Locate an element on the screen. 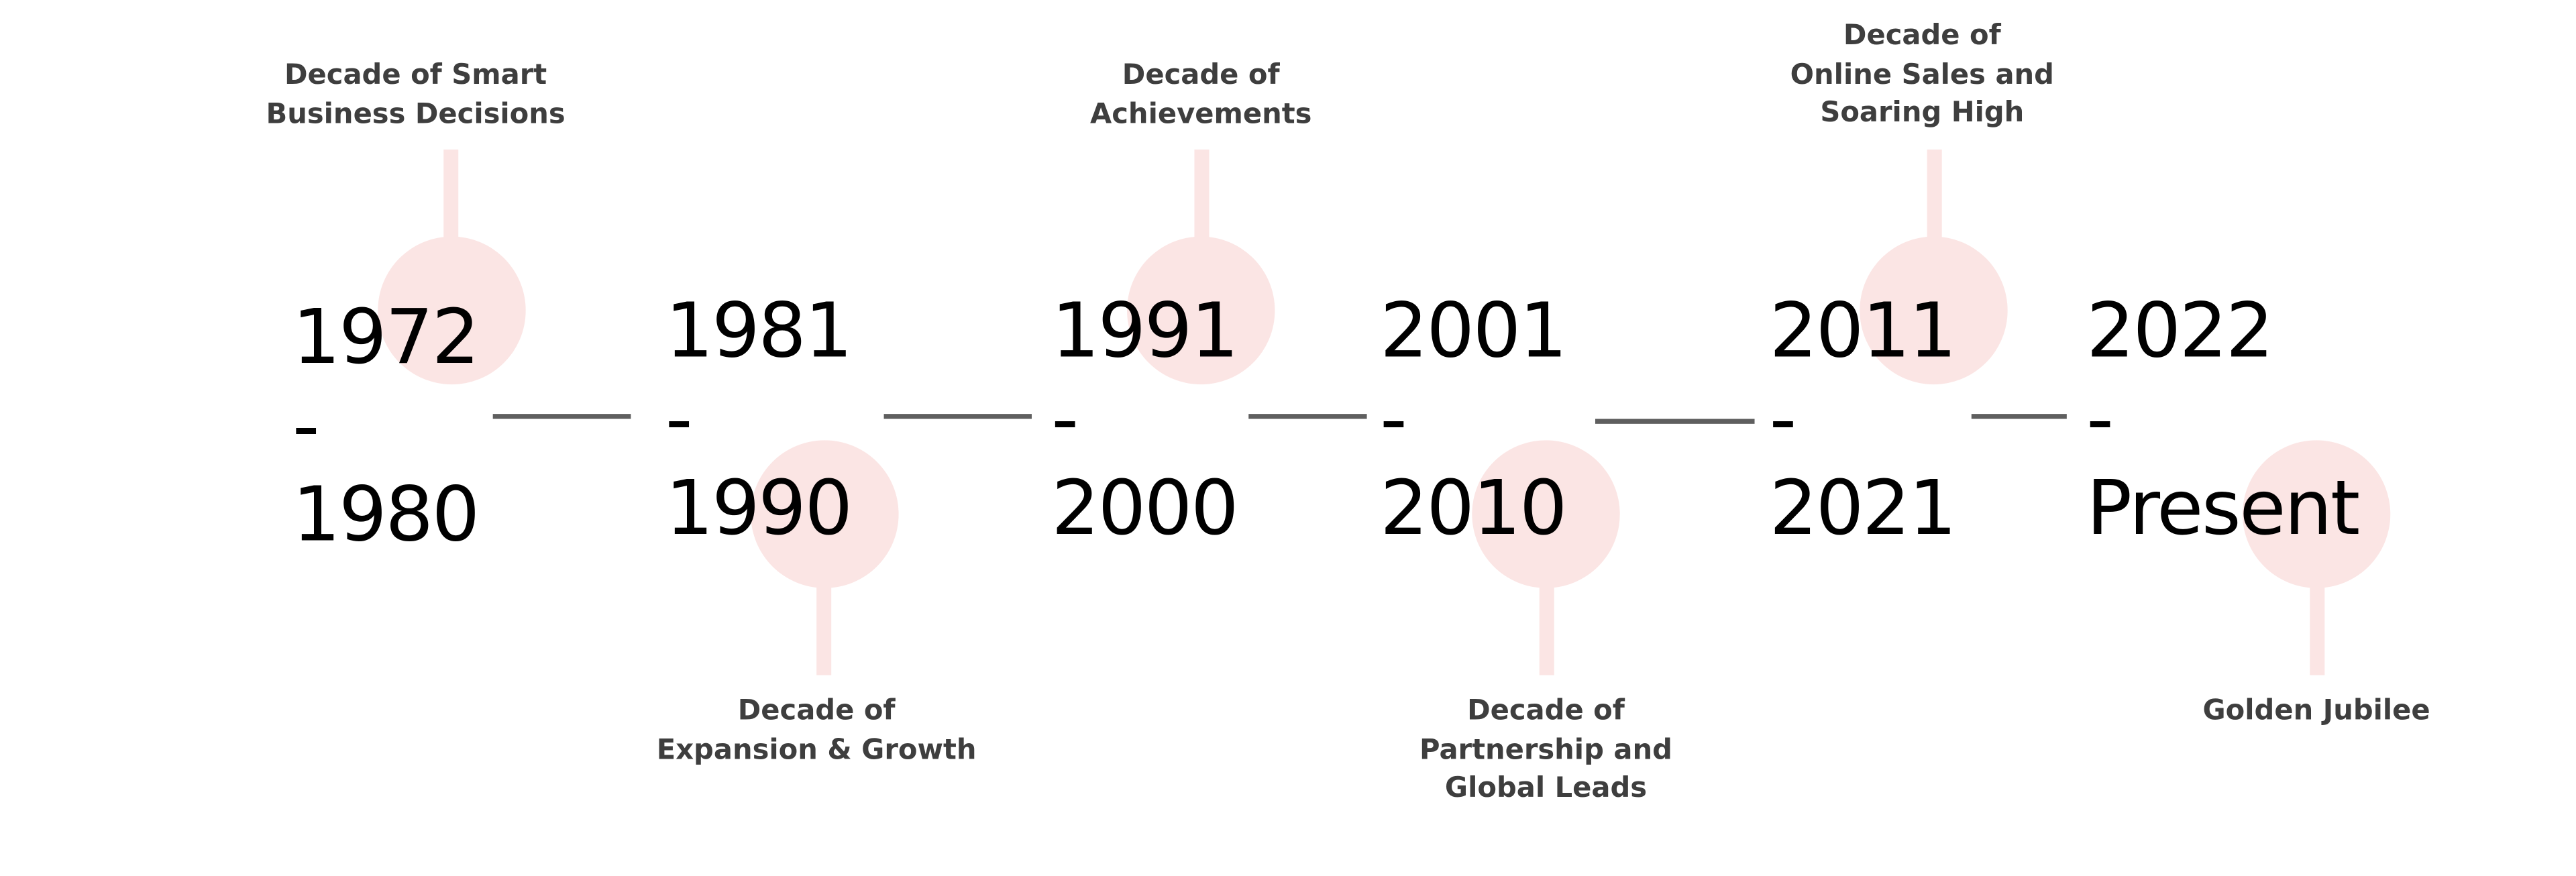  year-end: 2010 is located at coordinates (1473, 507).